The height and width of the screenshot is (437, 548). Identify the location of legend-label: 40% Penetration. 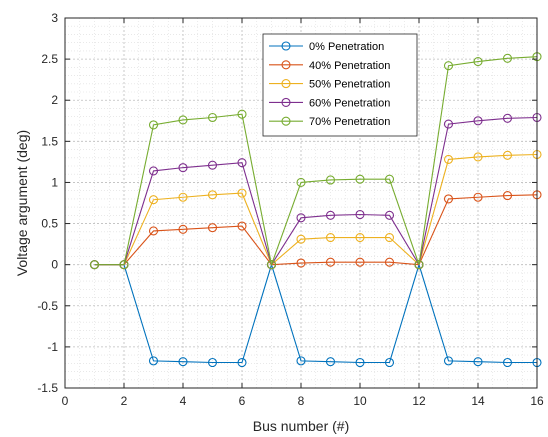
(349, 66).